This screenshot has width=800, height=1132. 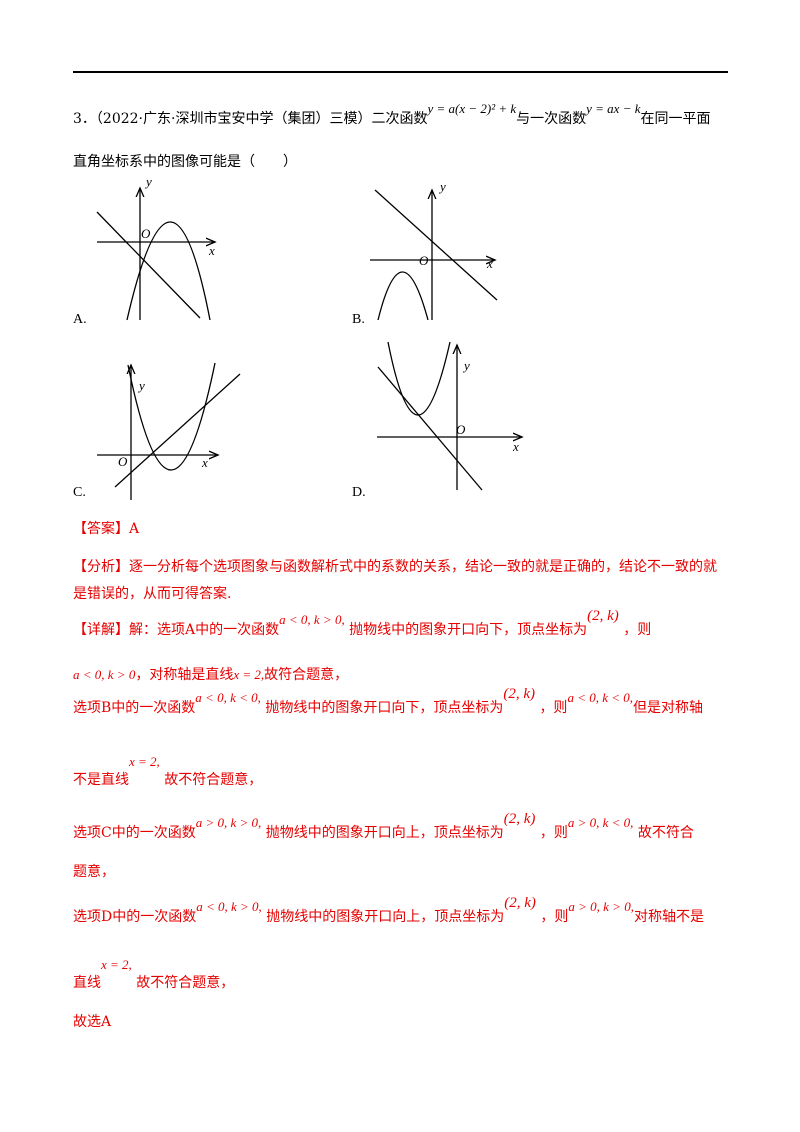 I want to click on formula: y = ax − k, so click(x=613, y=108).